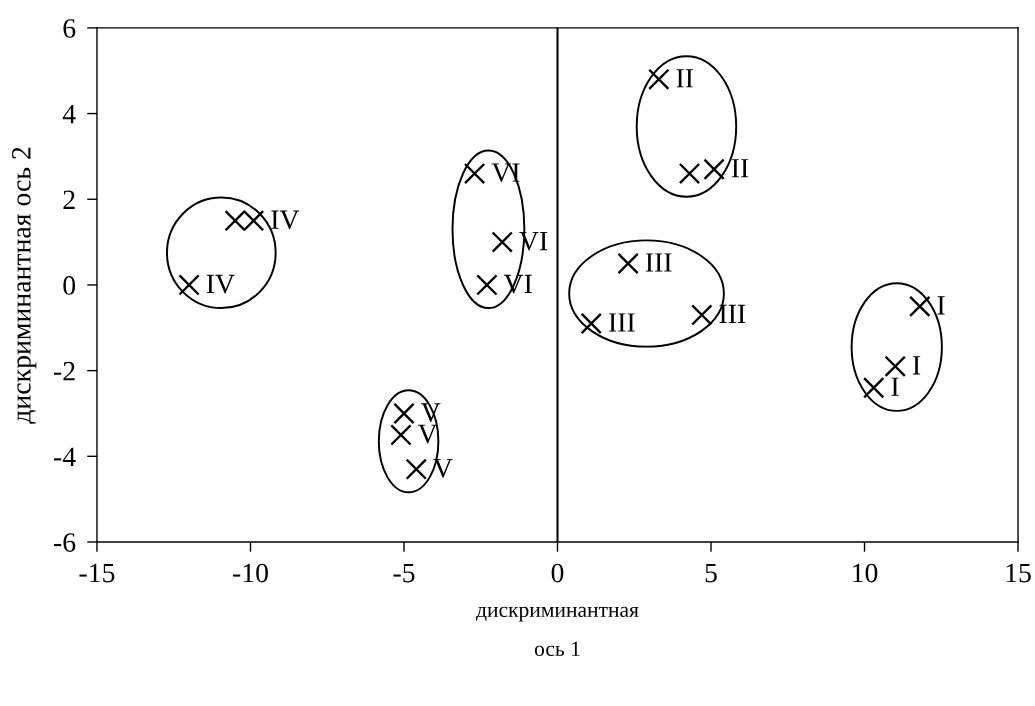 This screenshot has width=1035, height=706. What do you see at coordinates (1018, 573) in the screenshot?
I see `x-tick-label: 15` at bounding box center [1018, 573].